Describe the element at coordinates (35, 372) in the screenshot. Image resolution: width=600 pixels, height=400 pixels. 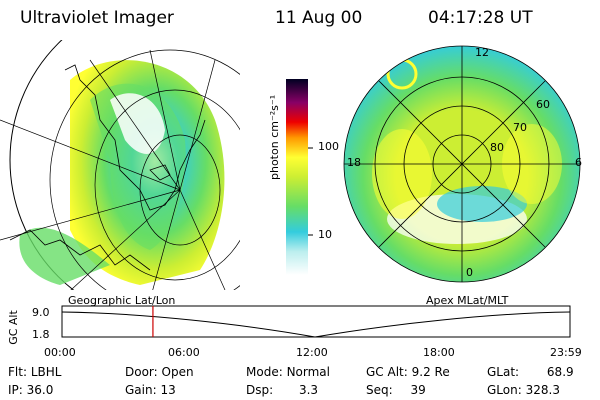
I see `status-filter: Flt: LBHL` at that location.